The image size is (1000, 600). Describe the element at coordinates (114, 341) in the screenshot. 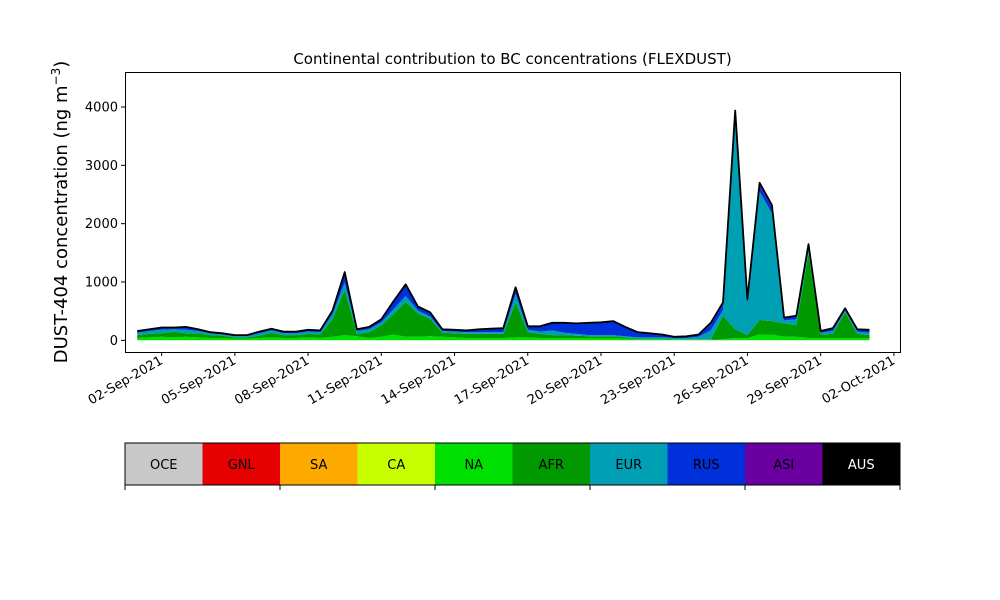

I see `y-tick-label: 0` at that location.